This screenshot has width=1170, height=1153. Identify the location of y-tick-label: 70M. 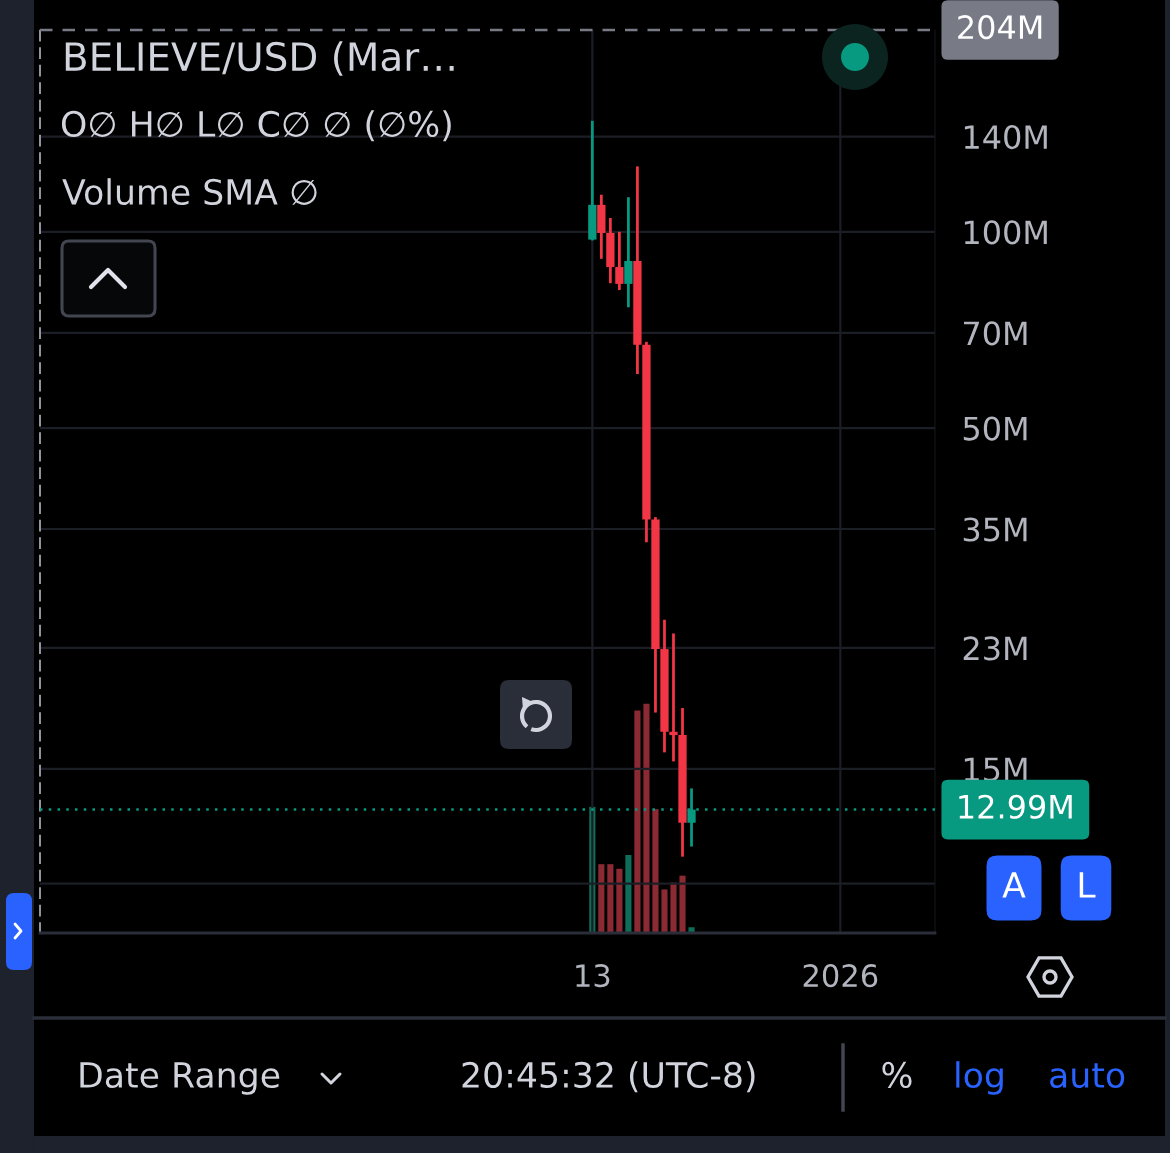
(995, 333).